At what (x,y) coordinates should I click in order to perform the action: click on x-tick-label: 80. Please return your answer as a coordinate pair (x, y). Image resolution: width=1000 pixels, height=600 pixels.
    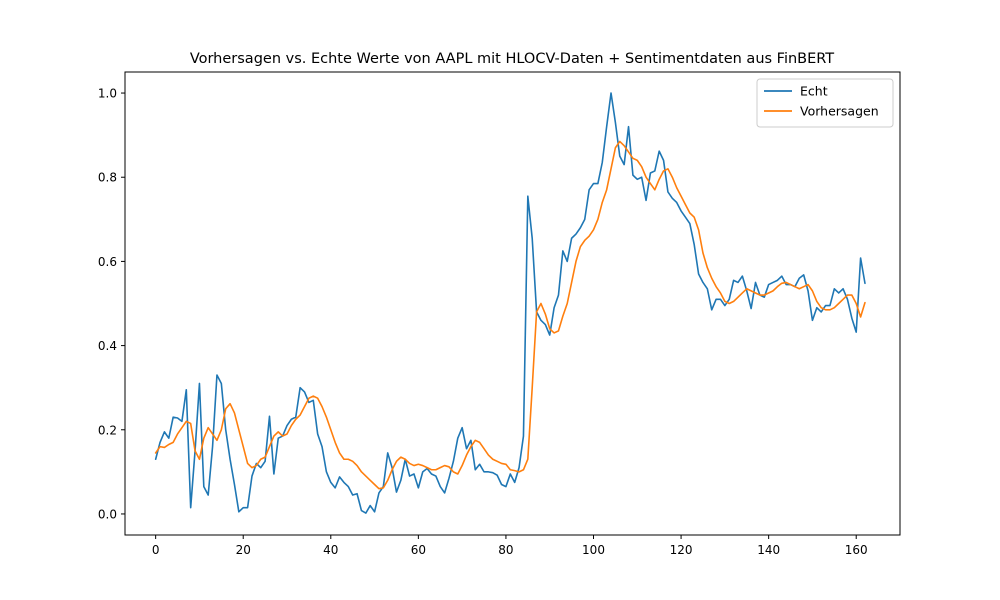
    Looking at the image, I should click on (505, 550).